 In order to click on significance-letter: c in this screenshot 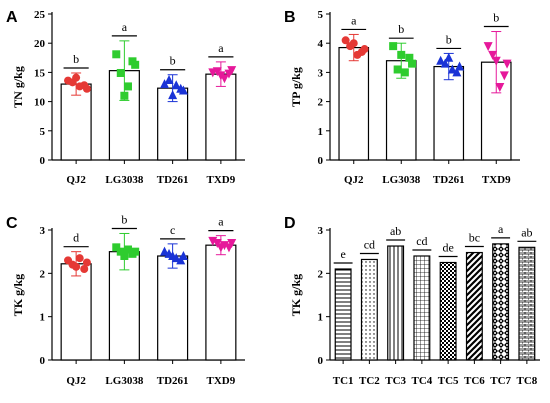, I will do `click(172, 230)`.